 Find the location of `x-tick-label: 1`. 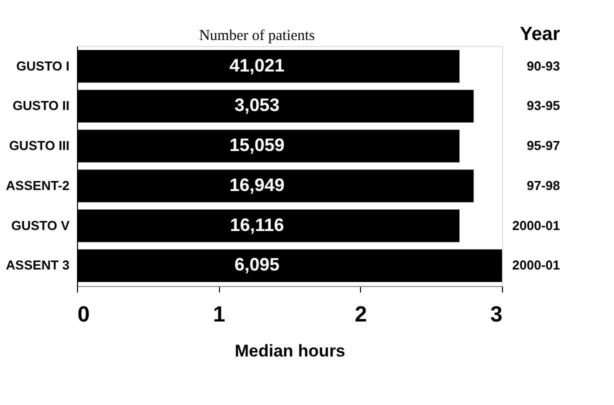

x-tick-label: 1 is located at coordinates (219, 314).